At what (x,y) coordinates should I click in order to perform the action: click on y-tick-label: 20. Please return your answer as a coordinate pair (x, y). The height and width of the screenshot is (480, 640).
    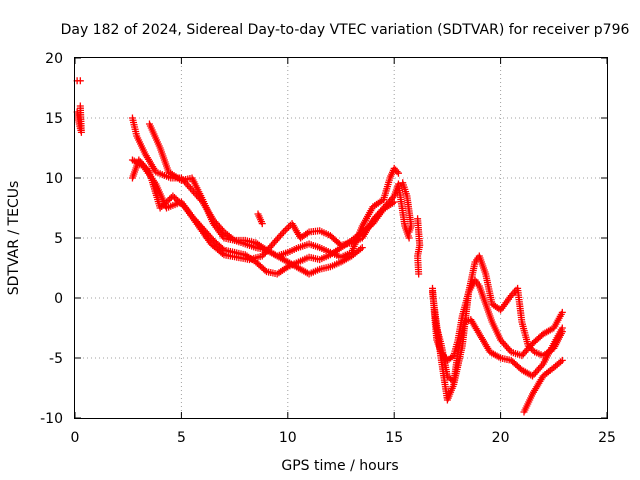
    Looking at the image, I should click on (54, 59).